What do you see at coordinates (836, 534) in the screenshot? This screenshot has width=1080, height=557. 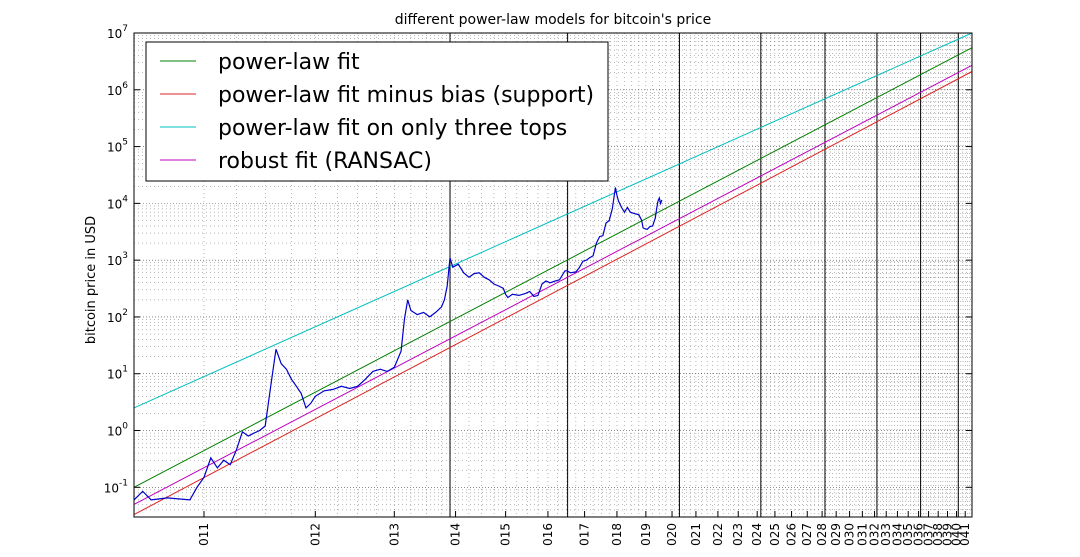 I see `x-tick-label: 029` at bounding box center [836, 534].